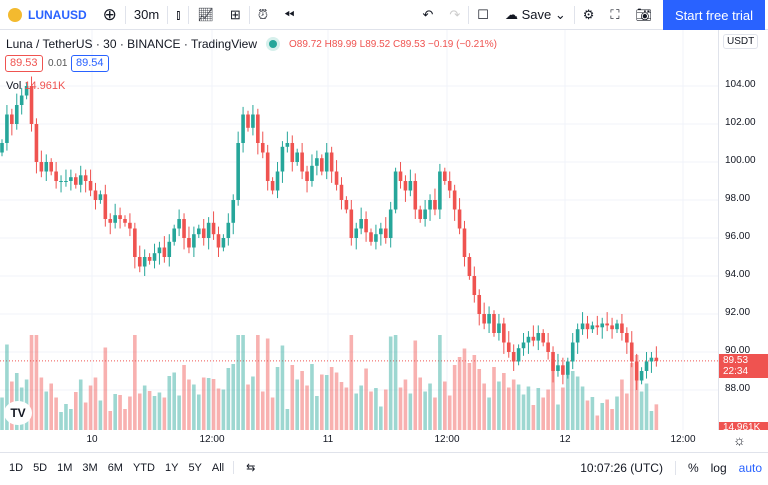 This screenshot has height=485, width=768. Describe the element at coordinates (615, 14) in the screenshot. I see `fullscreen-icon: ⛶` at that location.